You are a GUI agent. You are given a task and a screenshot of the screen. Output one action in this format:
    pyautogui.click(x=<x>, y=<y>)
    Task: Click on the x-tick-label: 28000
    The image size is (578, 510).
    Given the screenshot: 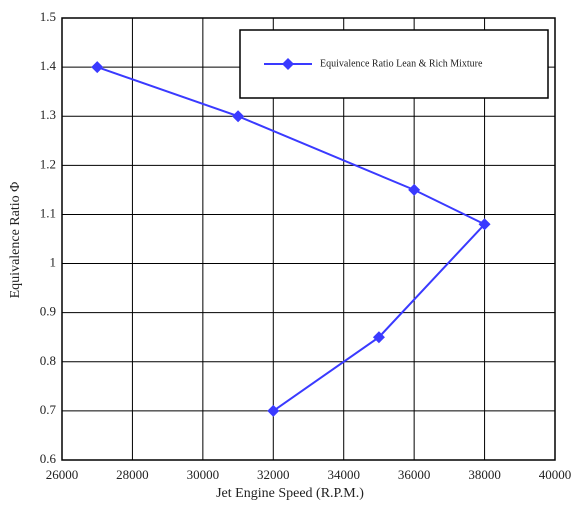 What is the action you would take?
    pyautogui.click(x=132, y=474)
    